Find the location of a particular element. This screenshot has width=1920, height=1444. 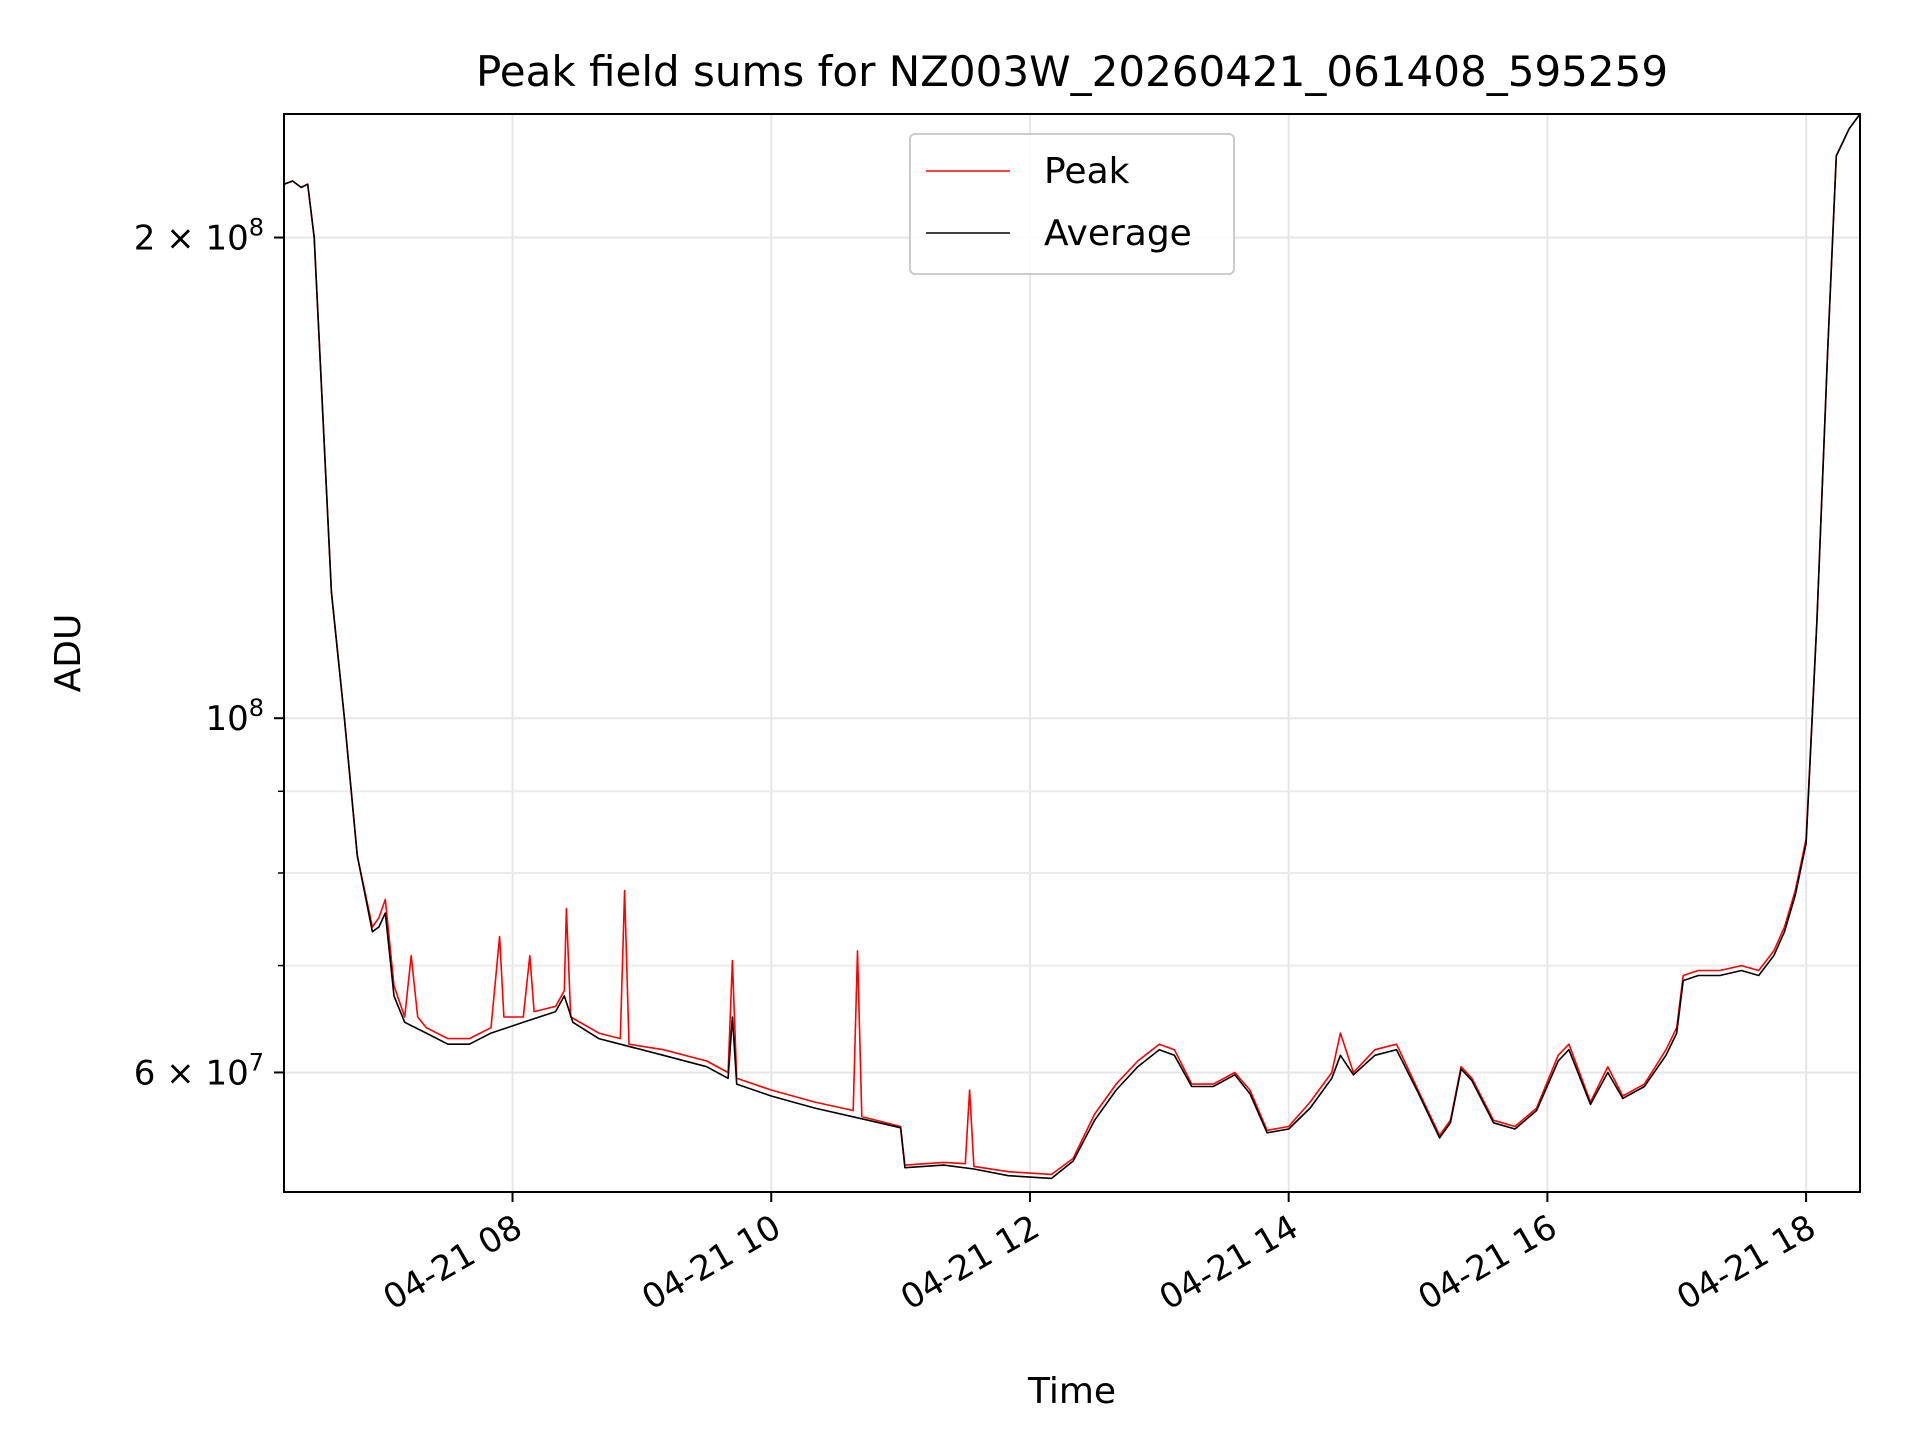

legend: Peak Average is located at coordinates (1072, 204).